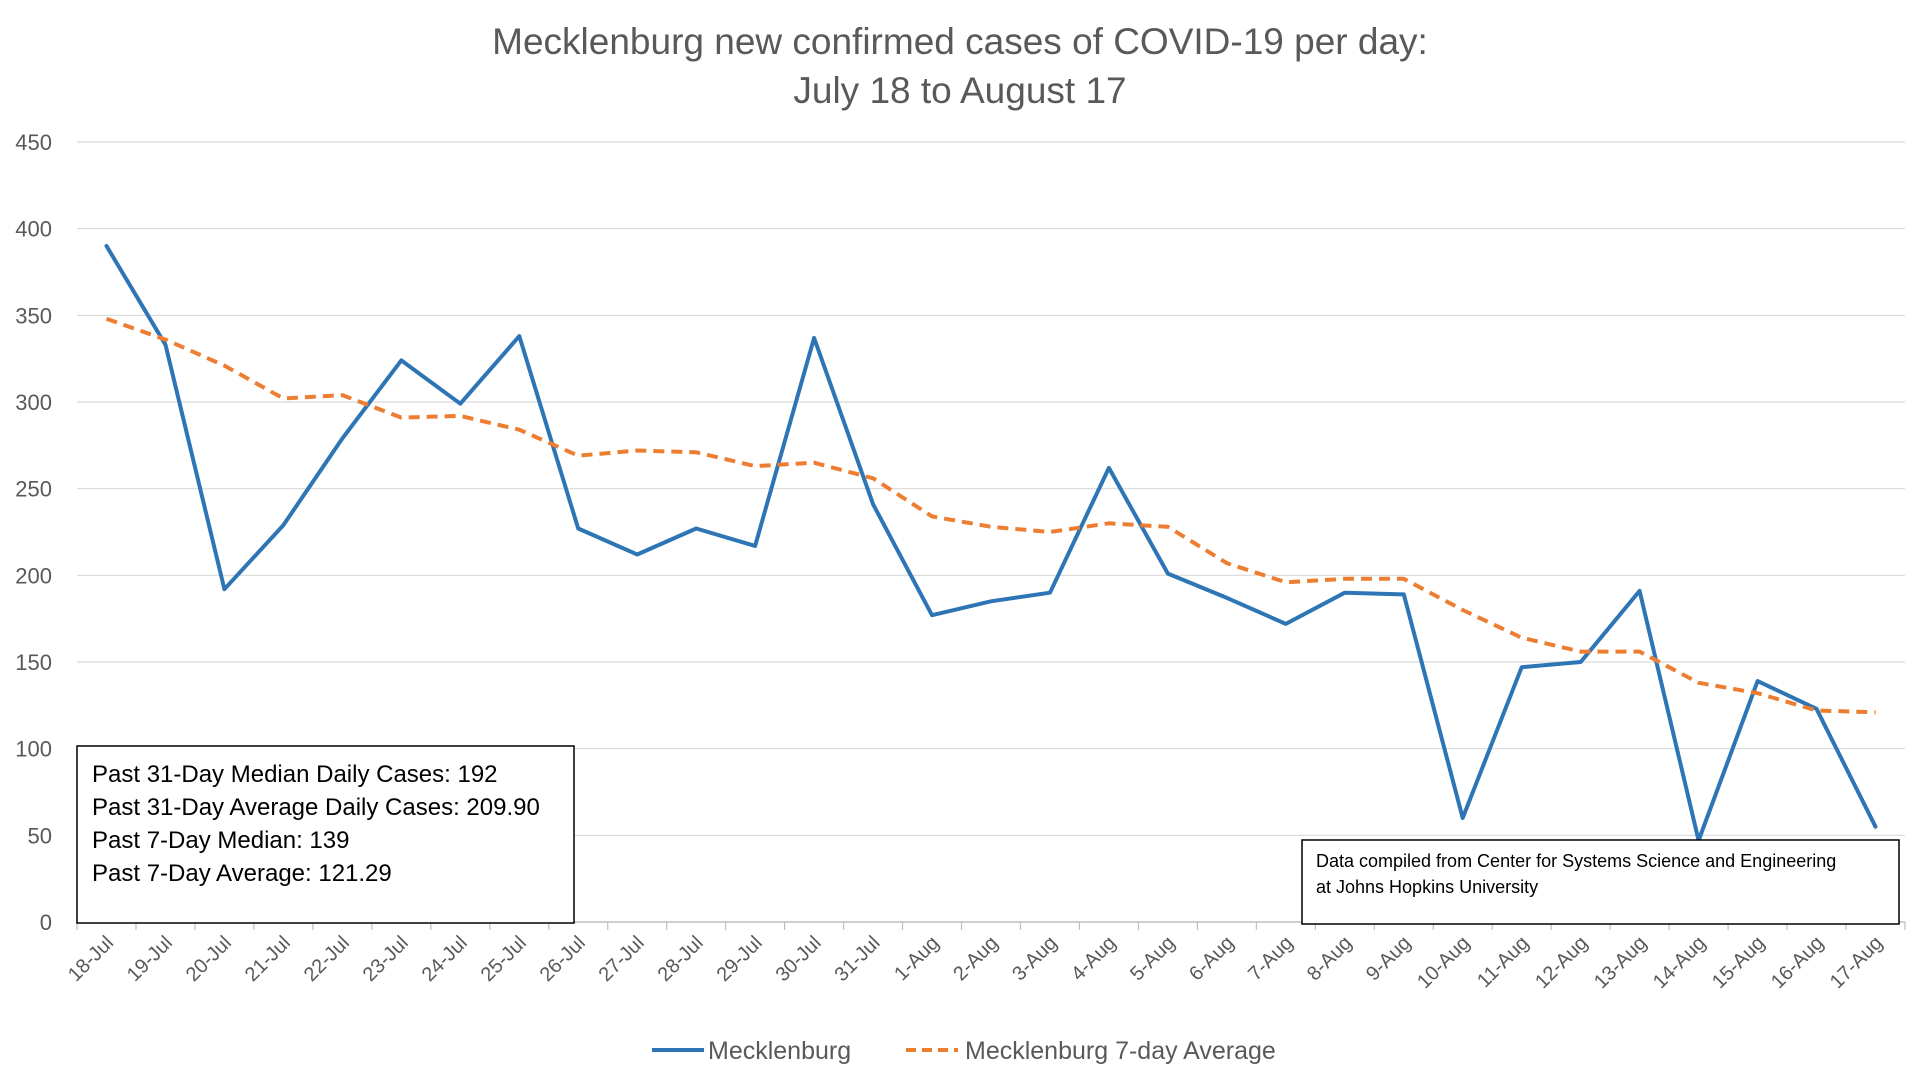 The image size is (1920, 1080). I want to click on x-tick-label-17-Aug: 17-Aug, so click(1856, 962).